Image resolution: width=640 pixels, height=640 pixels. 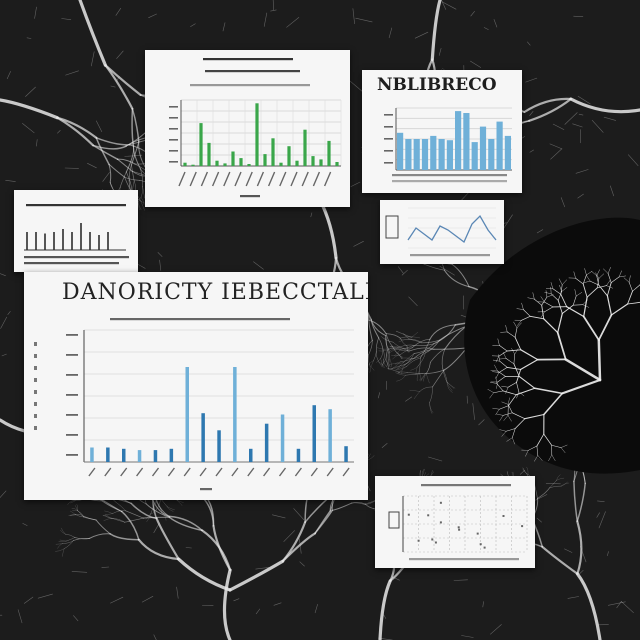 I want to click on bottom-right-chart-card, so click(x=455, y=522).